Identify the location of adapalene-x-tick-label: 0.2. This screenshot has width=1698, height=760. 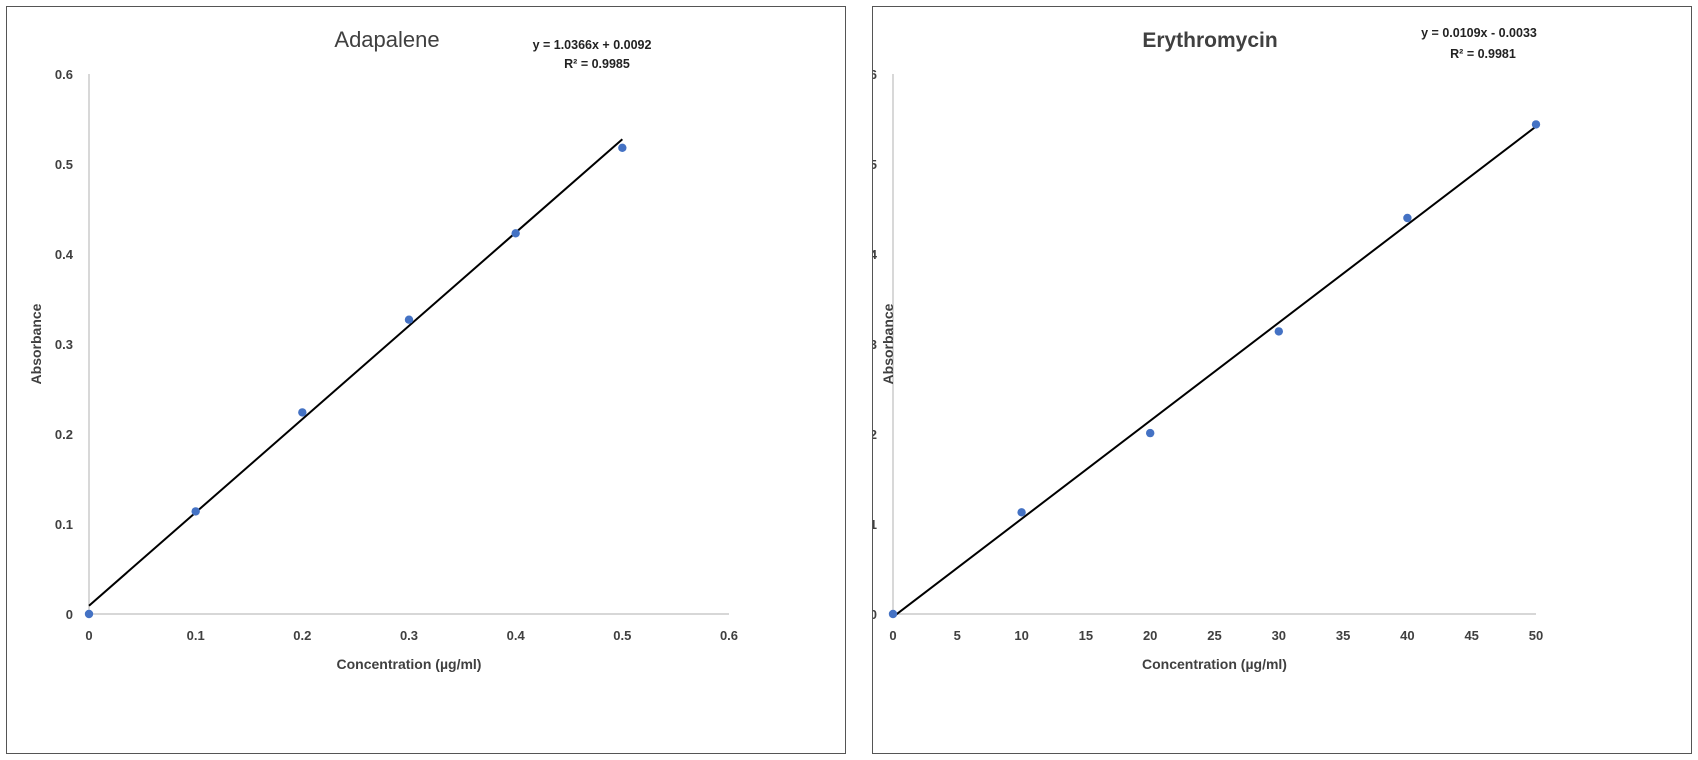
(302, 635).